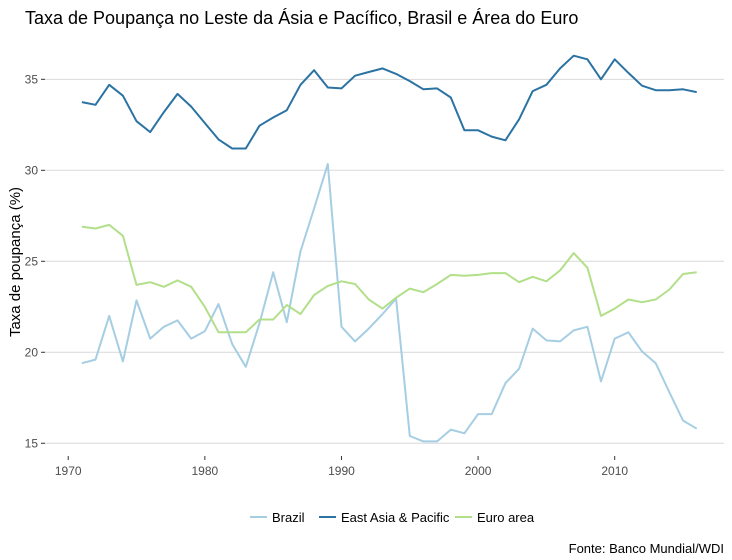 Image resolution: width=732 pixels, height=560 pixels. What do you see at coordinates (646, 548) in the screenshot?
I see `chart-caption: Fonte: Banco Mundial/WDI` at bounding box center [646, 548].